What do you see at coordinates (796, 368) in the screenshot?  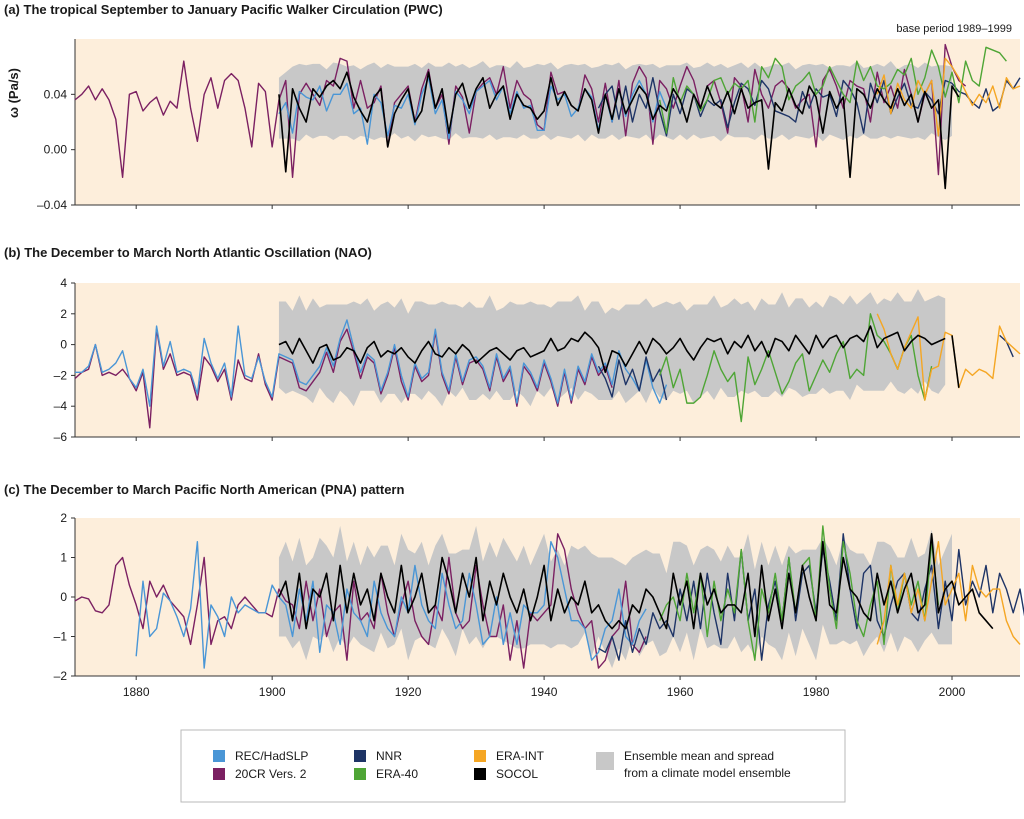 I see `panel-b-series-era40` at bounding box center [796, 368].